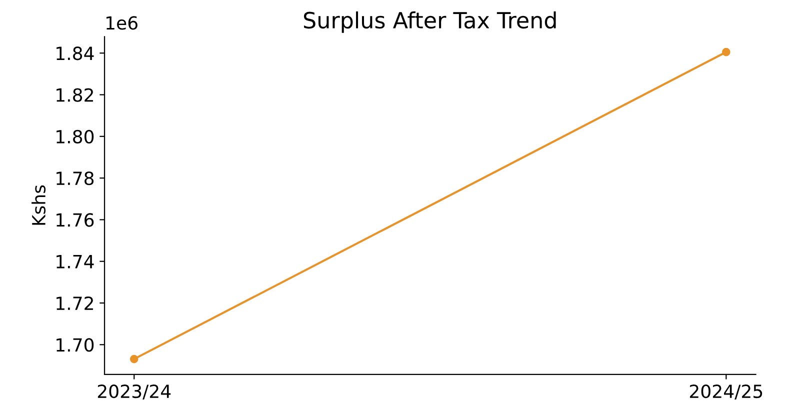 This screenshot has height=407, width=804. Describe the element at coordinates (75, 220) in the screenshot. I see `y-tick-label: 1.76` at that location.